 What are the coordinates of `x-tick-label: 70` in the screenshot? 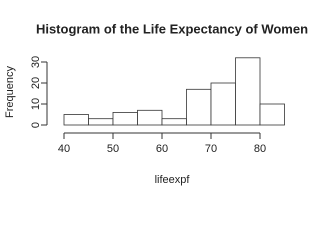 It's located at (211, 149).